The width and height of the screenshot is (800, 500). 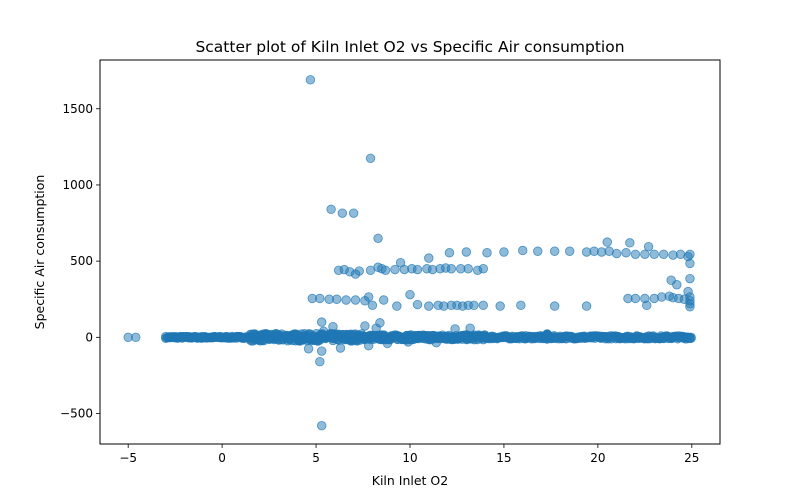 I want to click on x-tick-label: 5, so click(x=316, y=458).